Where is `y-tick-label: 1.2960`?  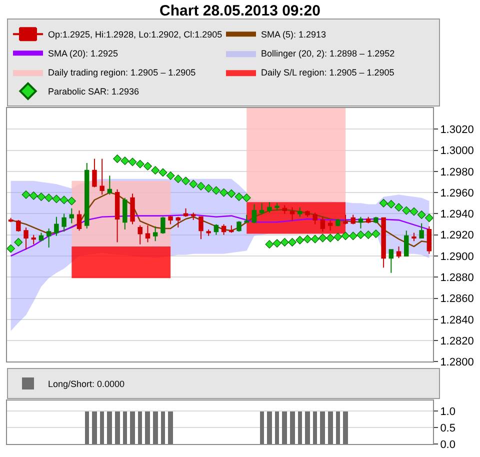
y-tick-label: 1.2960 is located at coordinates (457, 193).